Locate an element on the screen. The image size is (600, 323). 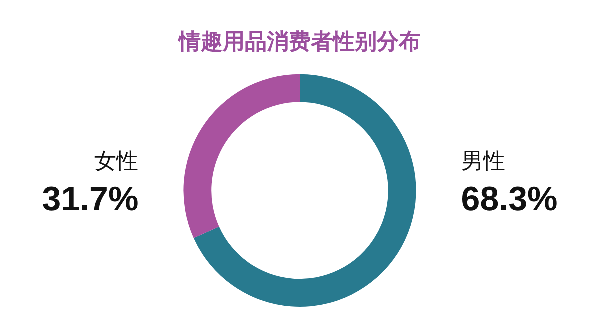
data-label: 31.7% is located at coordinates (90, 199).